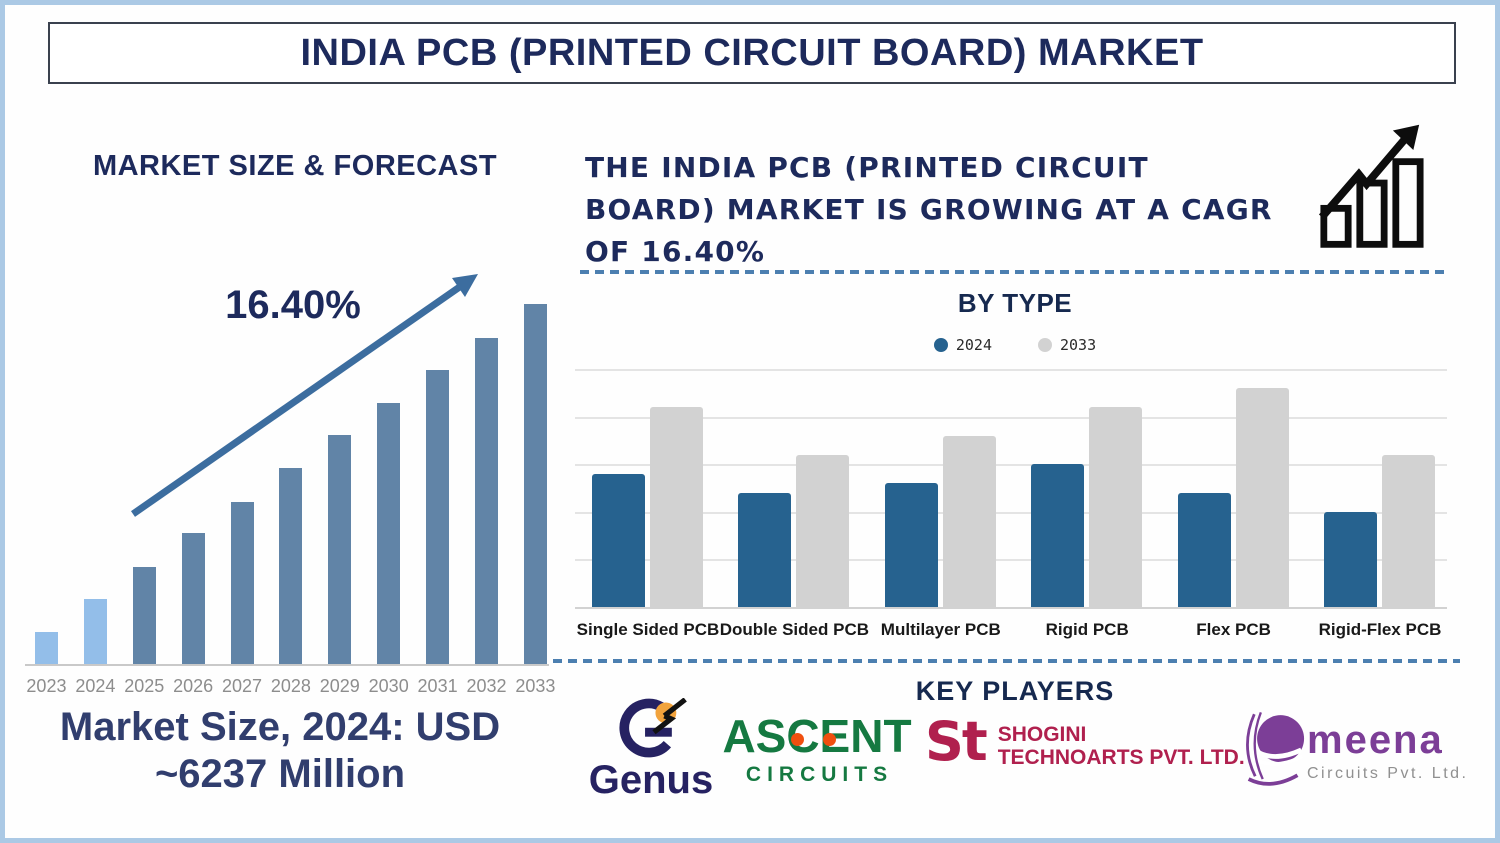  Describe the element at coordinates (973, 345) in the screenshot. I see `legend-label: 2024` at that location.